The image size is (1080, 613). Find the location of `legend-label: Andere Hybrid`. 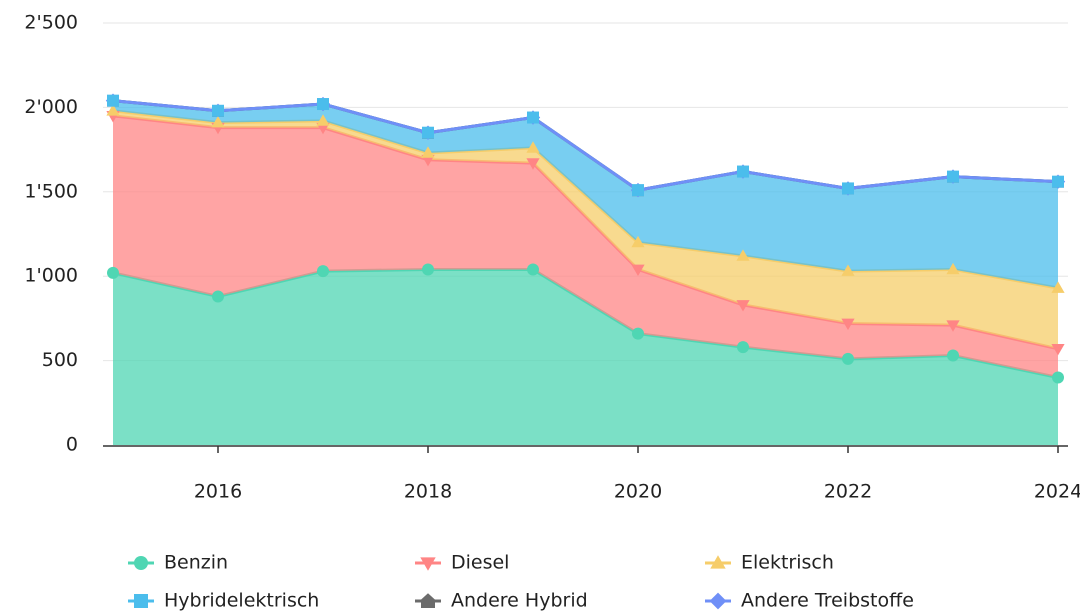

legend-label: Andere Hybrid is located at coordinates (519, 601).